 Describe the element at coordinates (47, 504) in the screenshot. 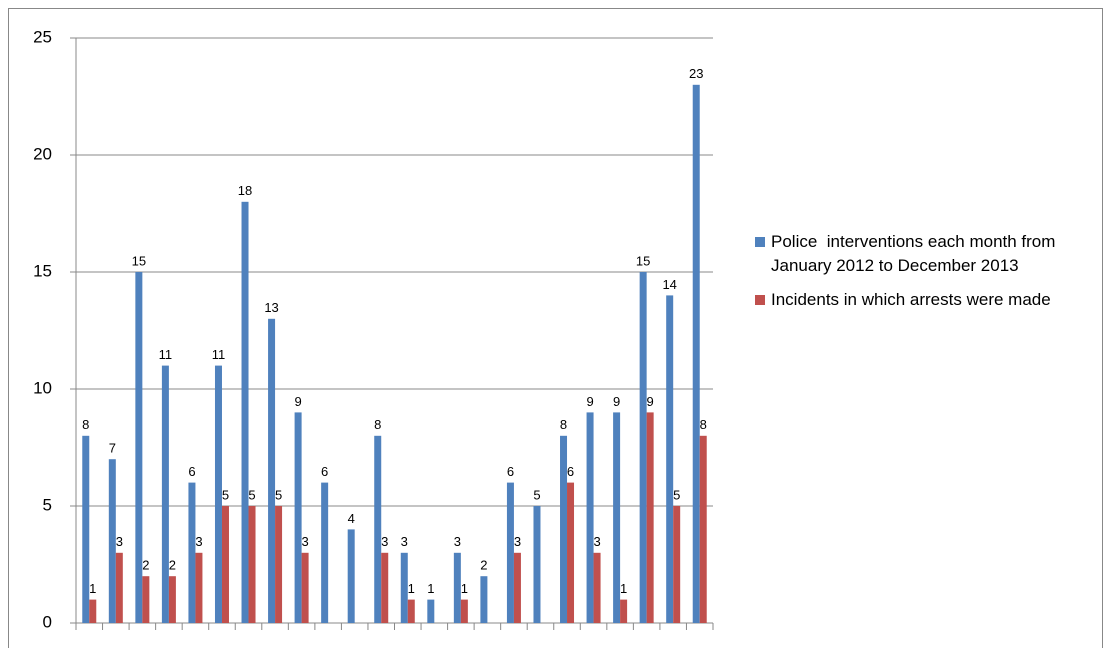

I see `y-tick-label: 5` at that location.